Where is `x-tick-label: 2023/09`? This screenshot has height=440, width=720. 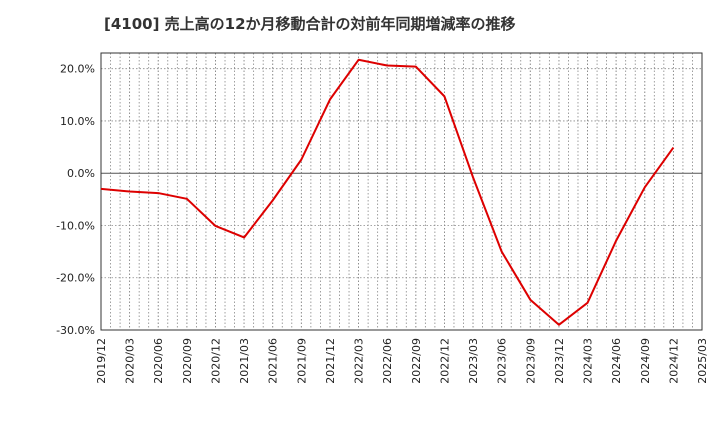 x-tick-label: 2023/09 is located at coordinates (530, 361).